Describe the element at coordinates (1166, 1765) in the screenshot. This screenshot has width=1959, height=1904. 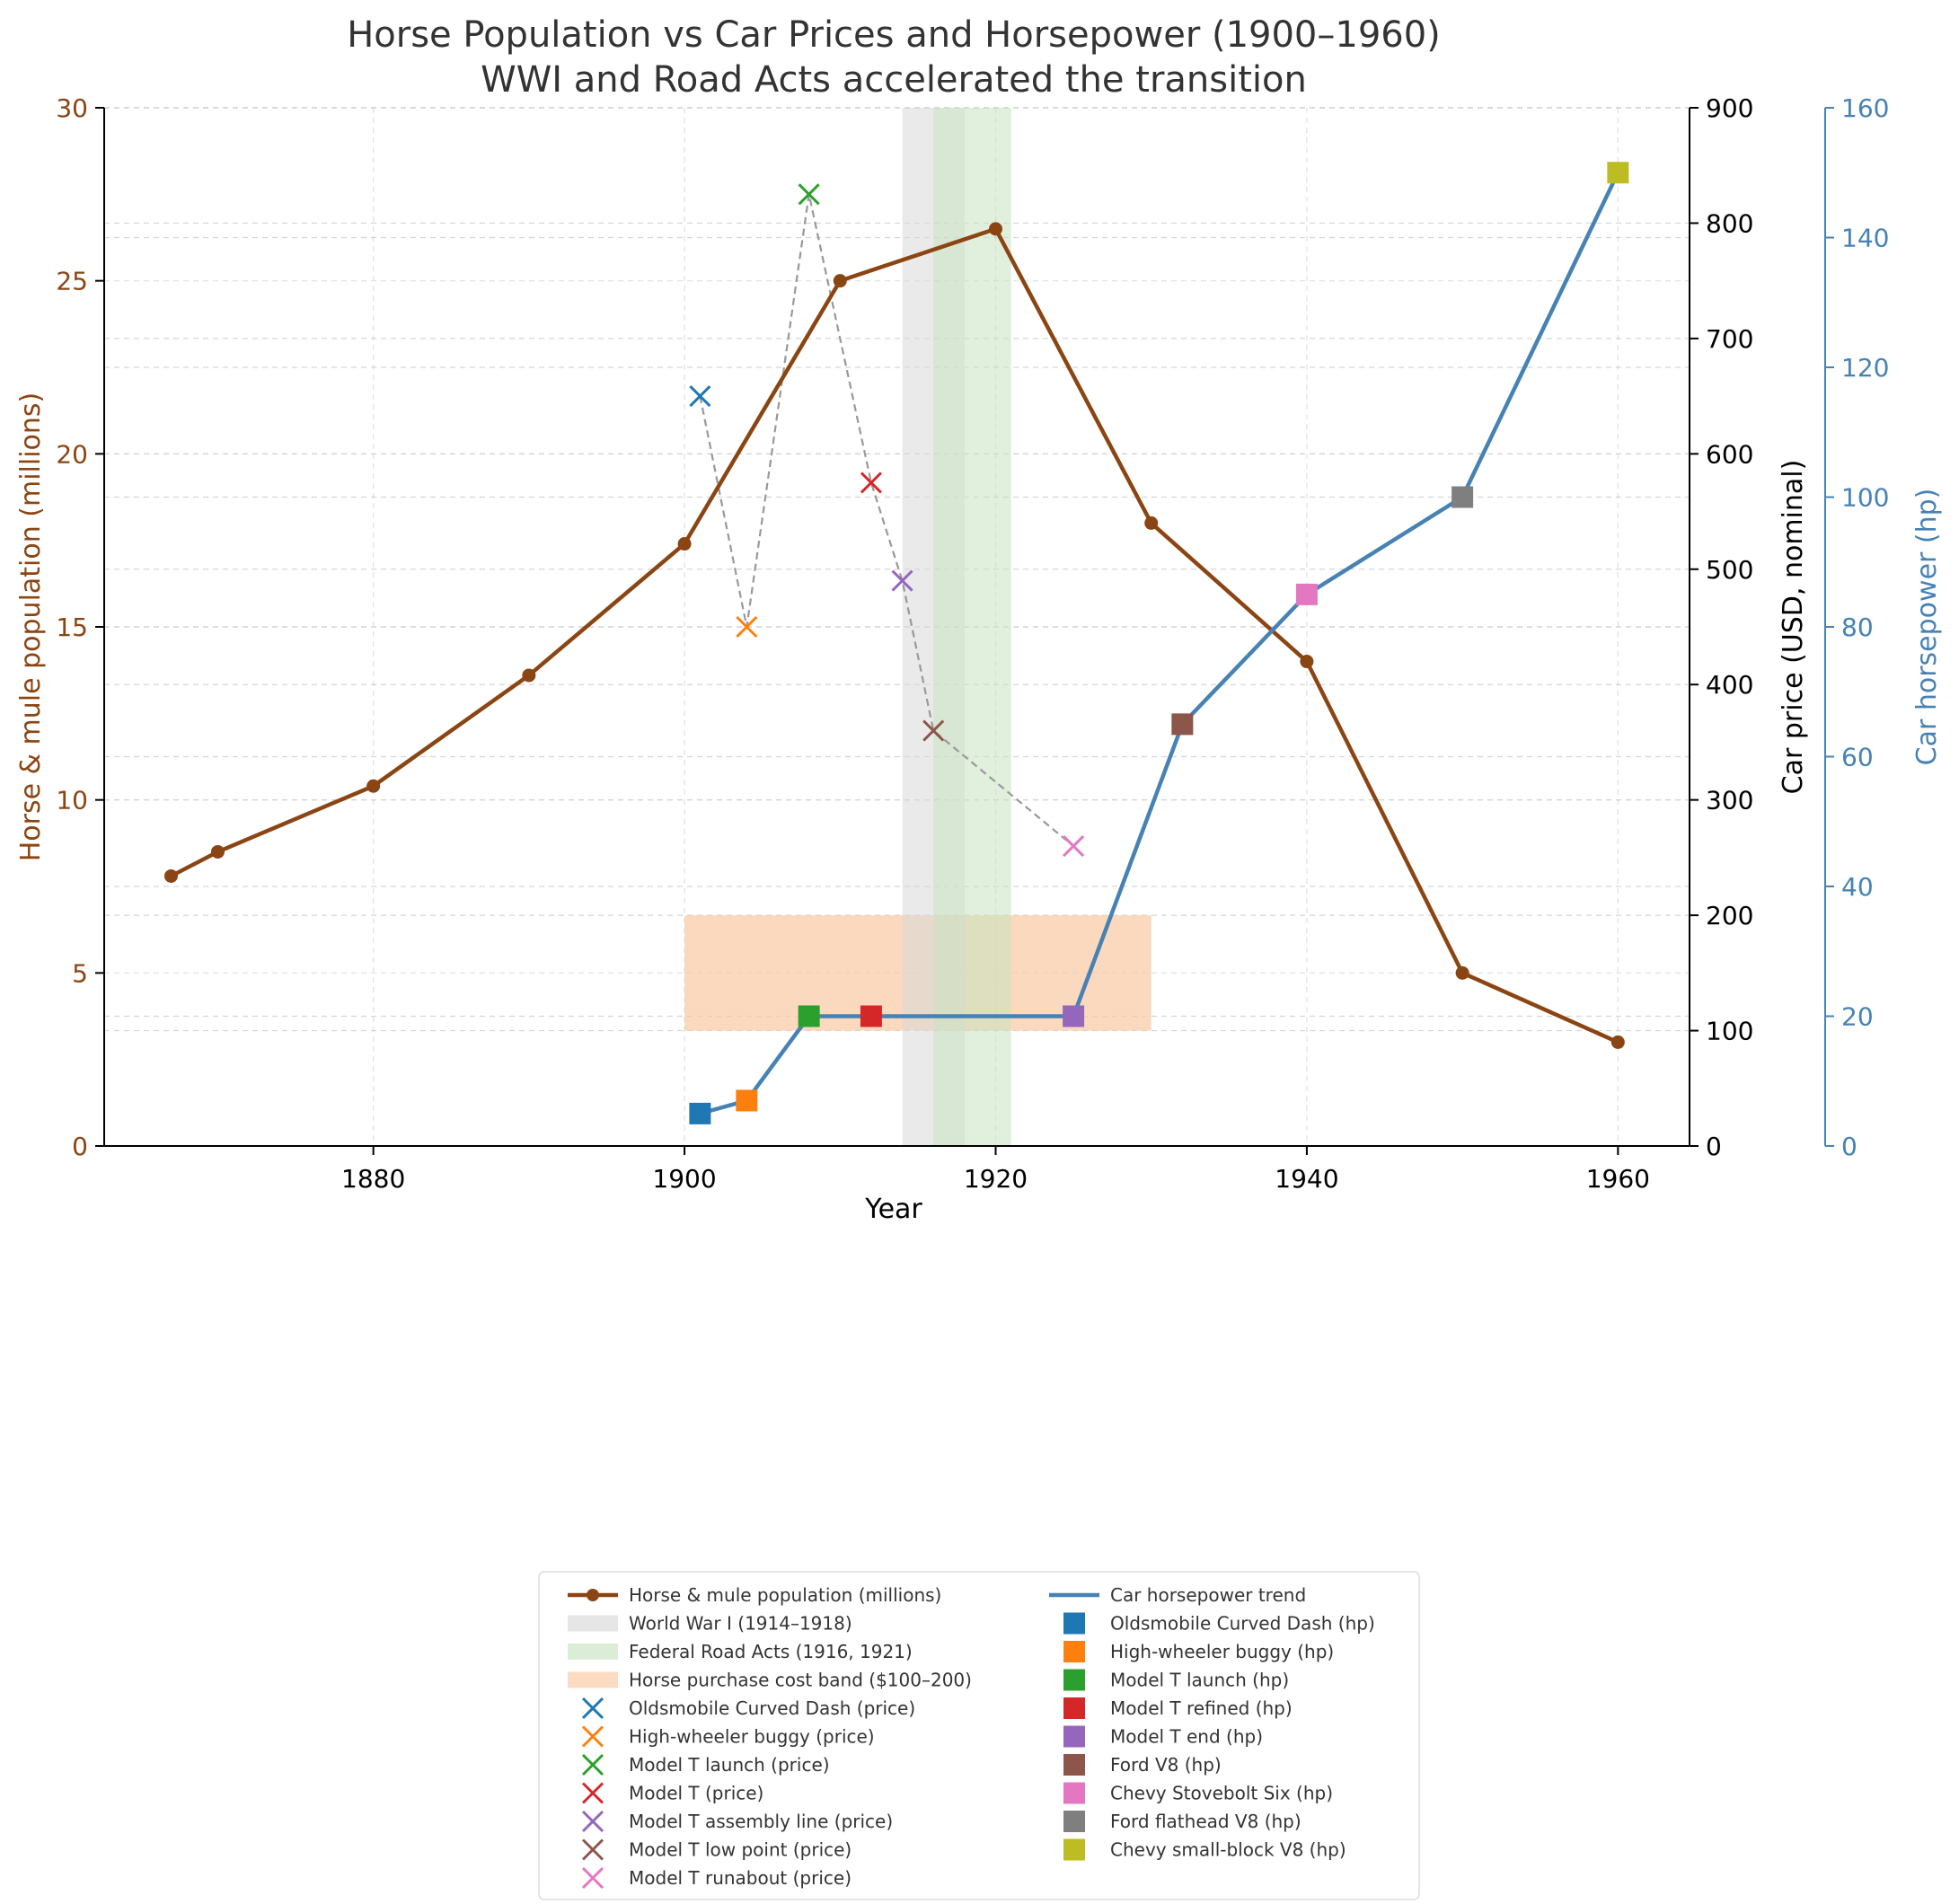
I see `legend-label: Ford V8 (hp)` at that location.